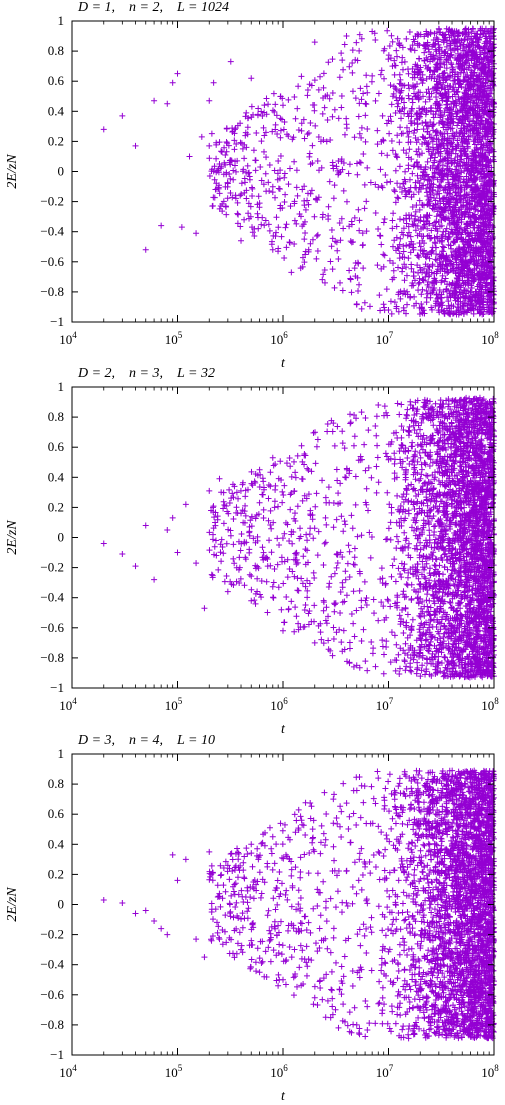 The width and height of the screenshot is (505, 1105). I want to click on y-tick-label: −0.6, so click(52, 261).